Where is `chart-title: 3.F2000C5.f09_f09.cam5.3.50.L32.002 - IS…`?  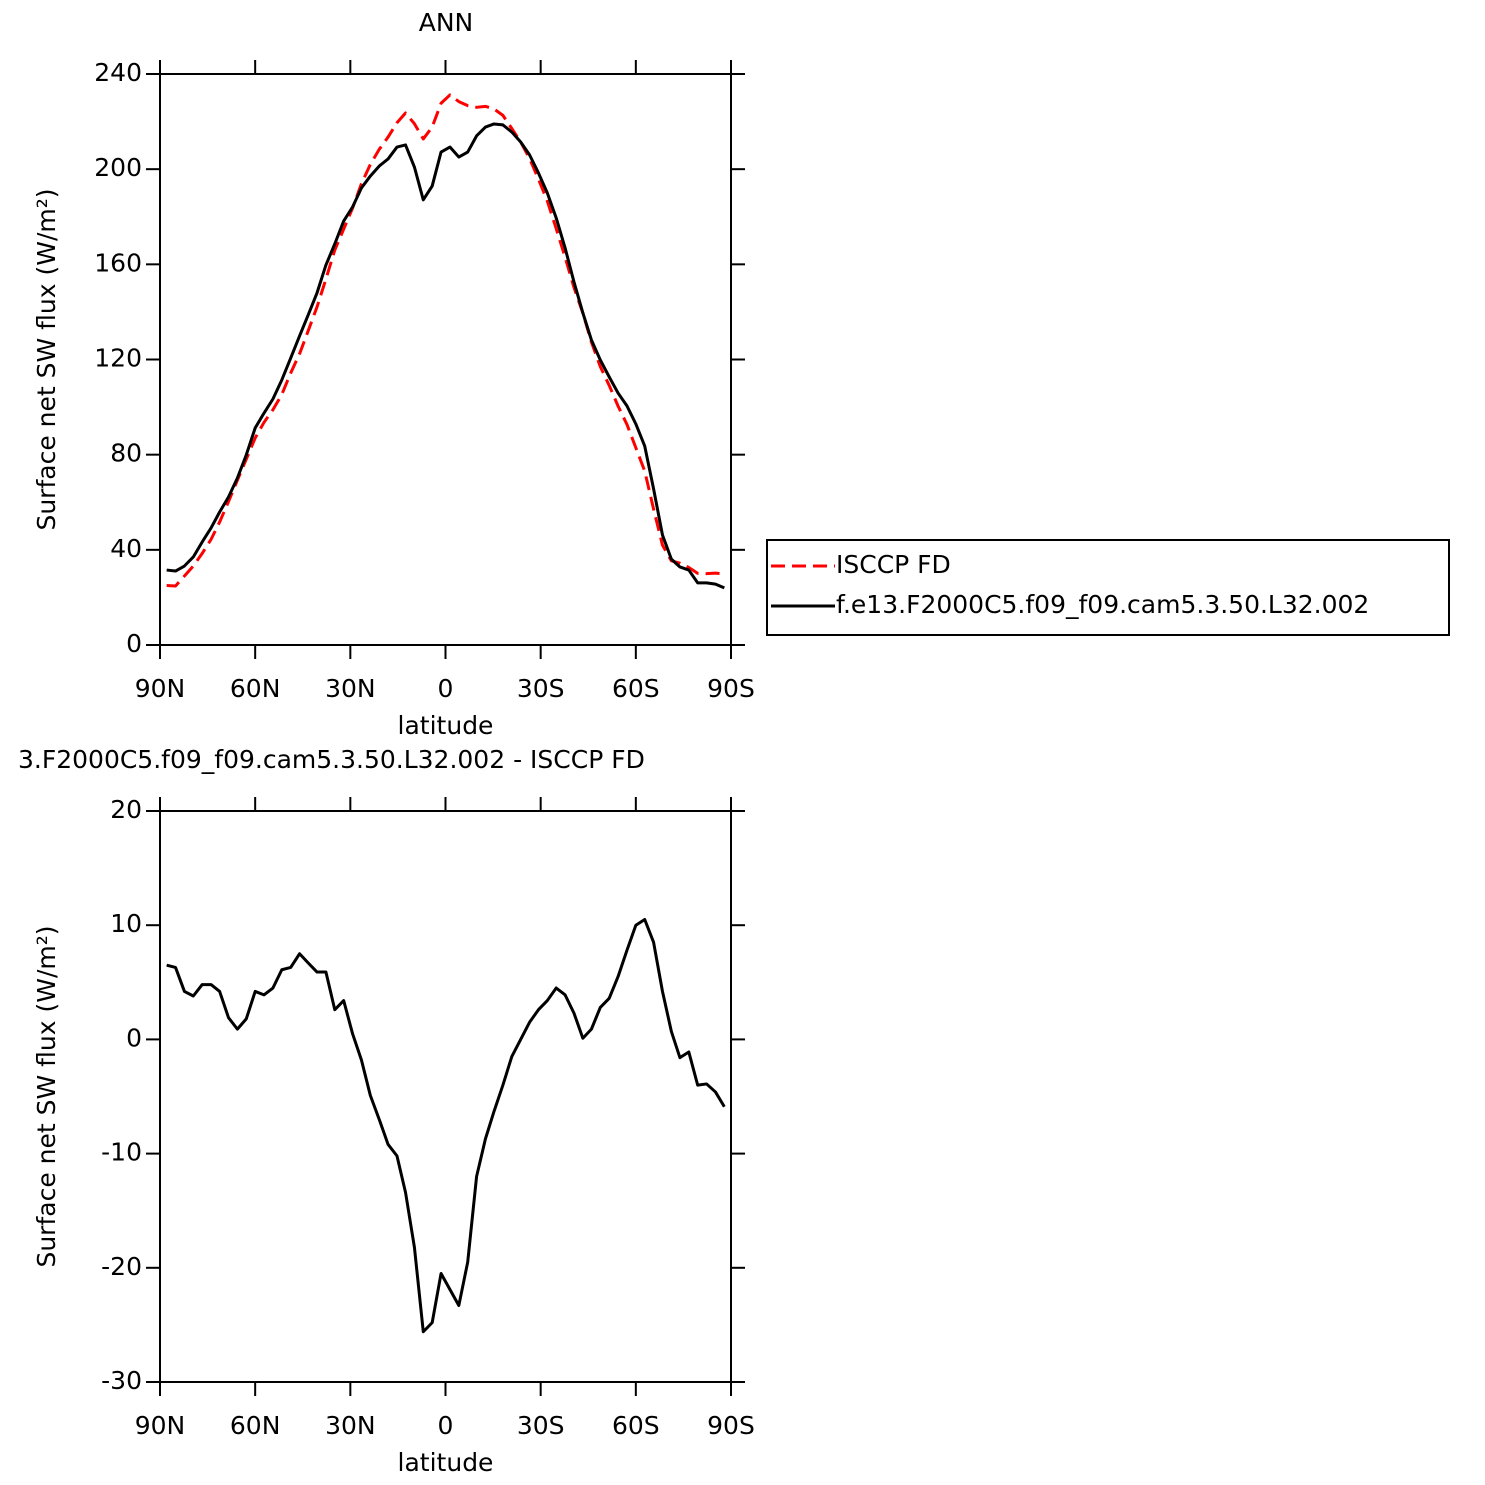
chart-title: 3.F2000C5.f09_f09.cam5.3.50.L32.002 - IS… is located at coordinates (331, 759).